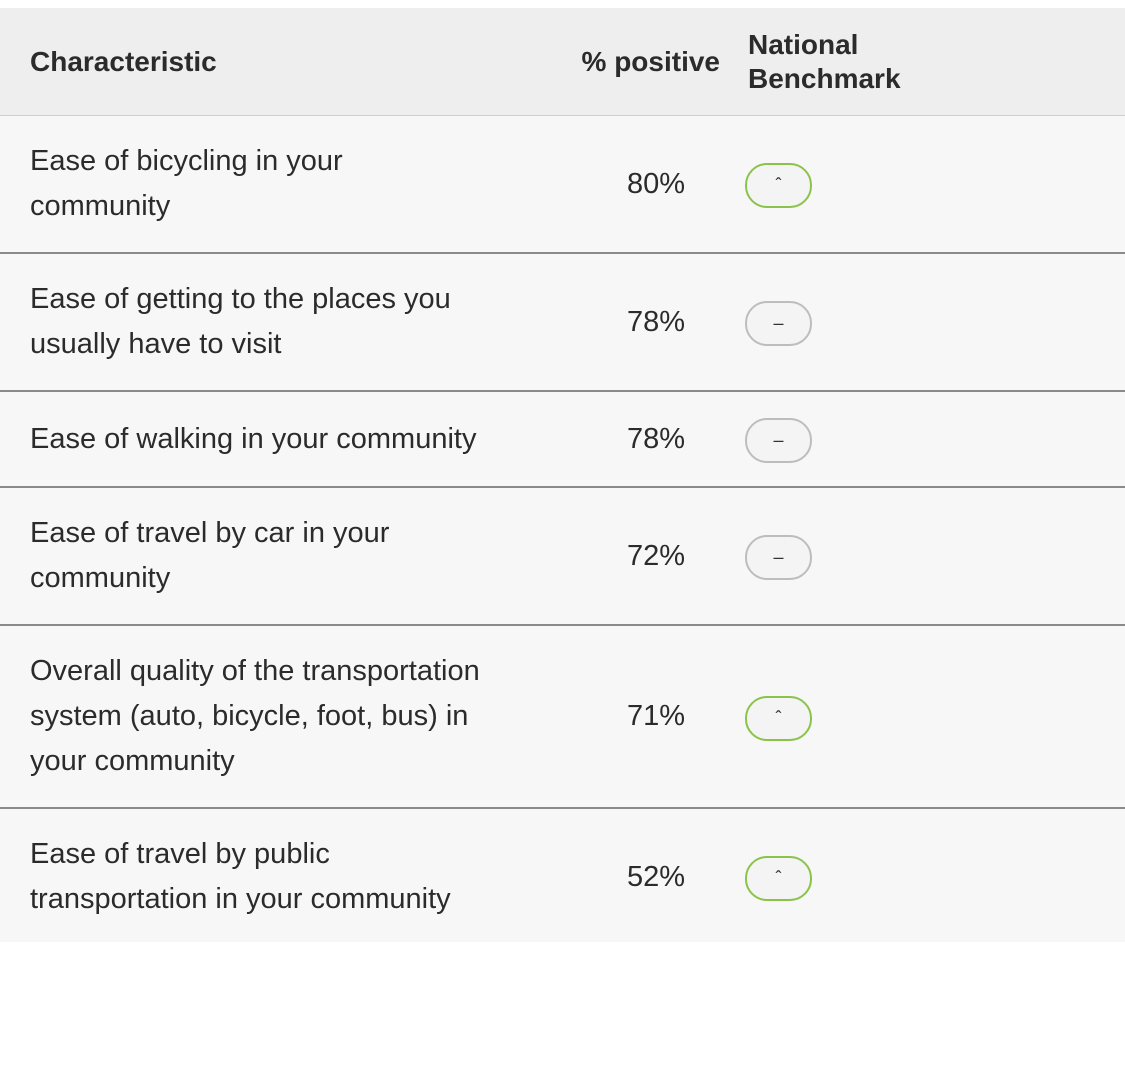  I want to click on table-row: Ease of bicycling in your community 80% ˆ, so click(562, 185).